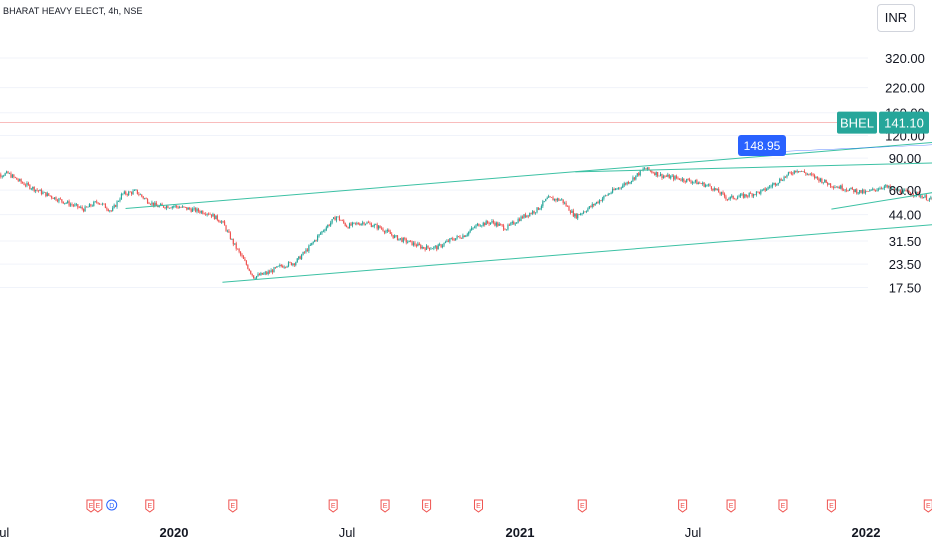  Describe the element at coordinates (466, 532) in the screenshot. I see `x-axis: Jul2020Jul2021Jul2022Jul2023Jul2024Jun` at that location.